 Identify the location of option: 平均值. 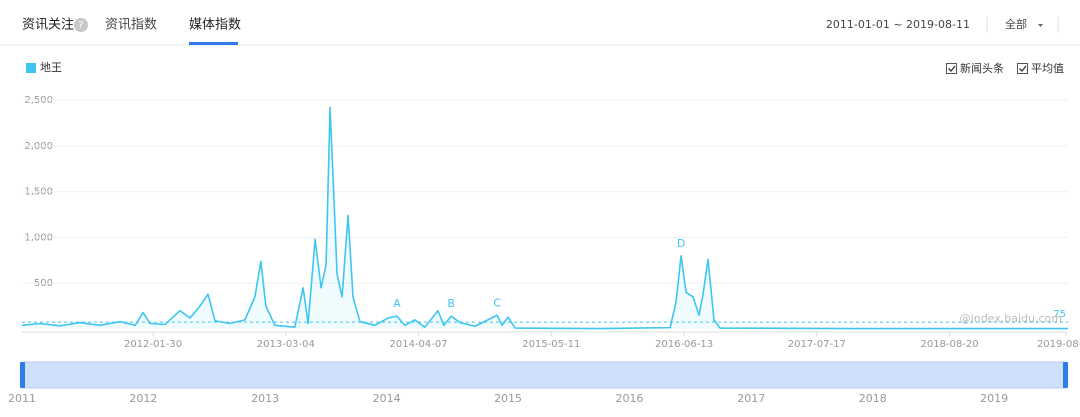
(1041, 68).